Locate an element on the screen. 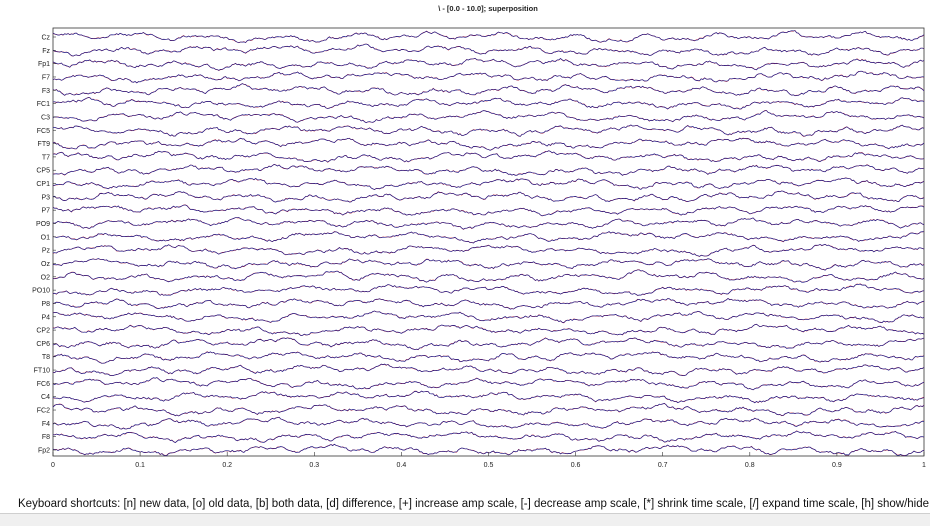 Image resolution: width=930 pixels, height=526 pixels. trace-c4 is located at coordinates (488, 397).